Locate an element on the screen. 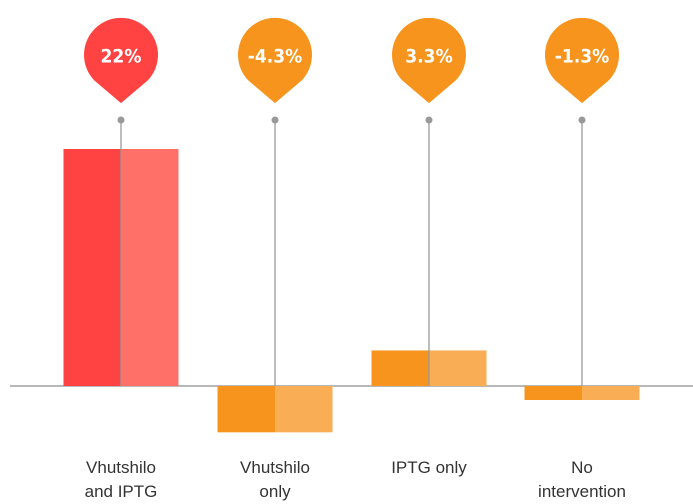 The image size is (693, 504). value-label: -4.3% is located at coordinates (275, 57).